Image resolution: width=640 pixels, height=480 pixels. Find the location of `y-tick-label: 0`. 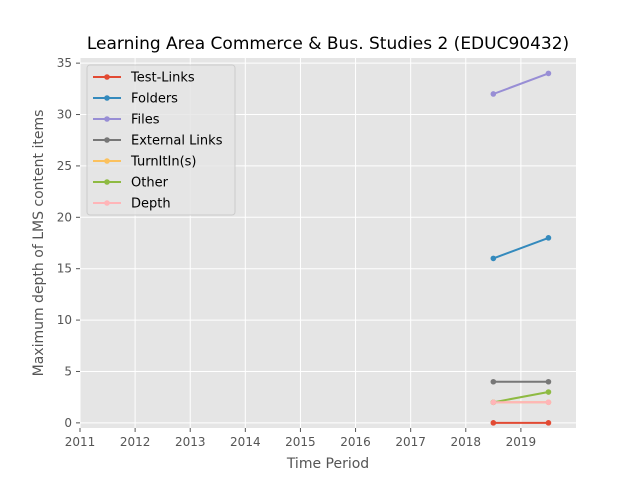

y-tick-label: 0 is located at coordinates (68, 423).